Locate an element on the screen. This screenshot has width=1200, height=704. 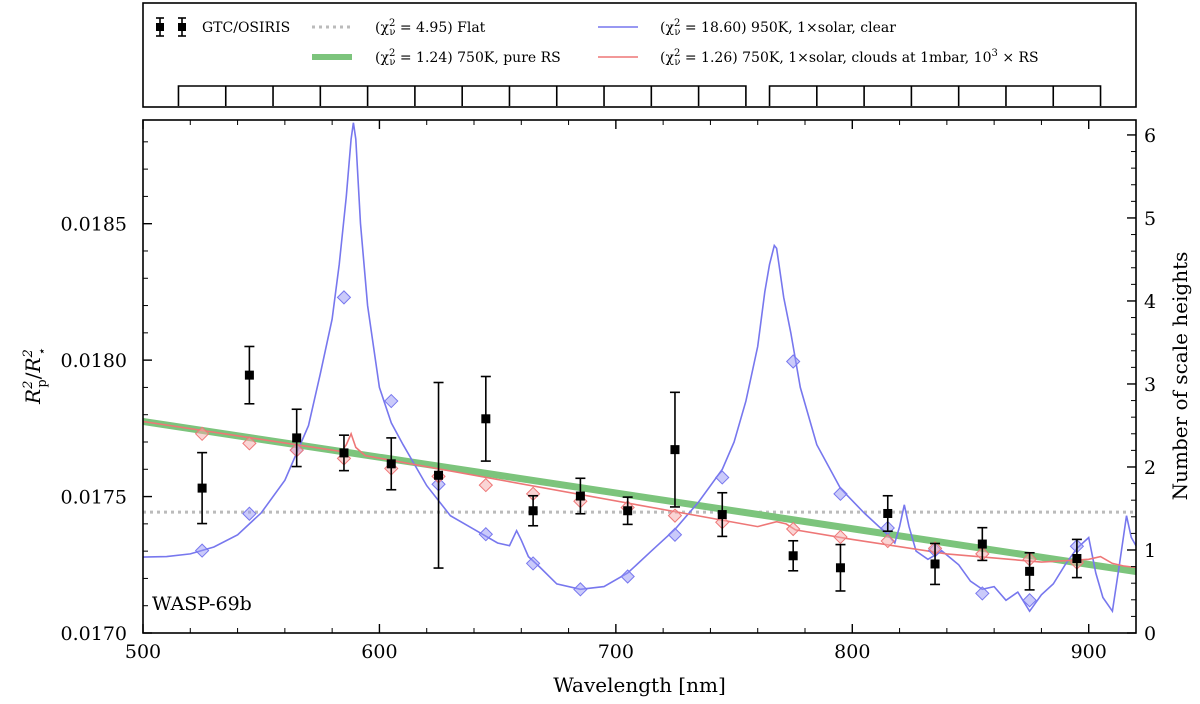
y-axis-label: R2p/R2⋆ is located at coordinates (35, 376).